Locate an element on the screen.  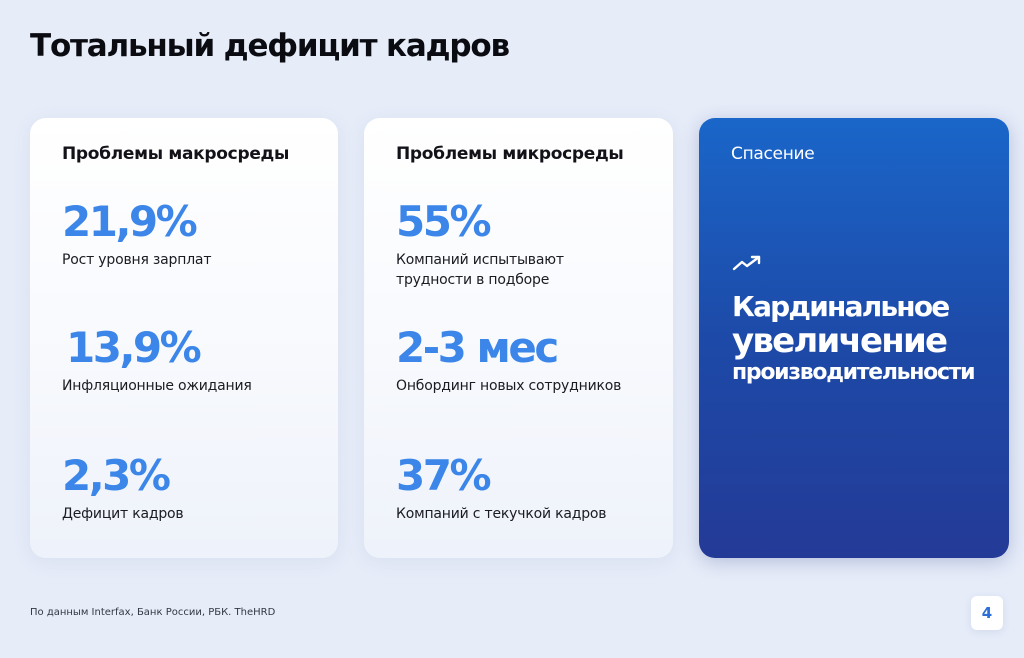
statement-line: производительности is located at coordinates (854, 372).